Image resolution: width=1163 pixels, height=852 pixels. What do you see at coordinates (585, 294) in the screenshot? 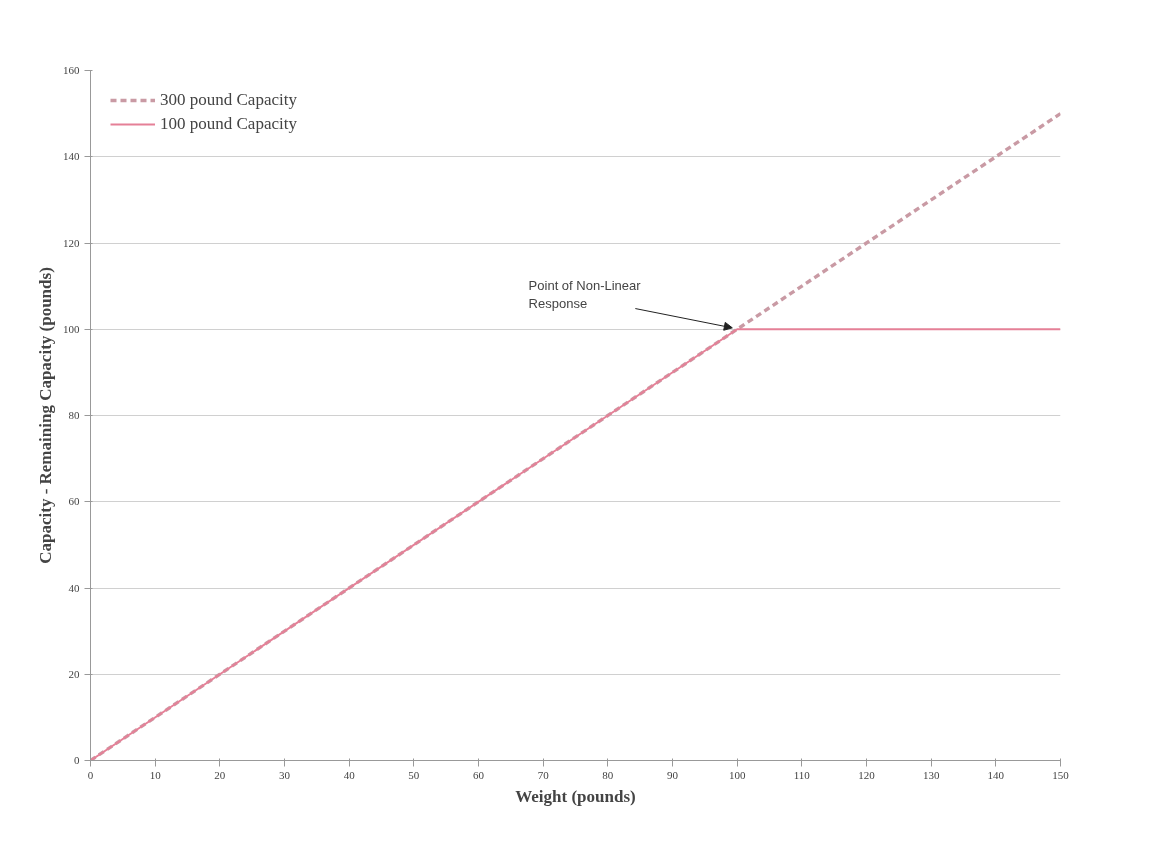
I see `annotation: Point of Non-Linear Response` at bounding box center [585, 294].